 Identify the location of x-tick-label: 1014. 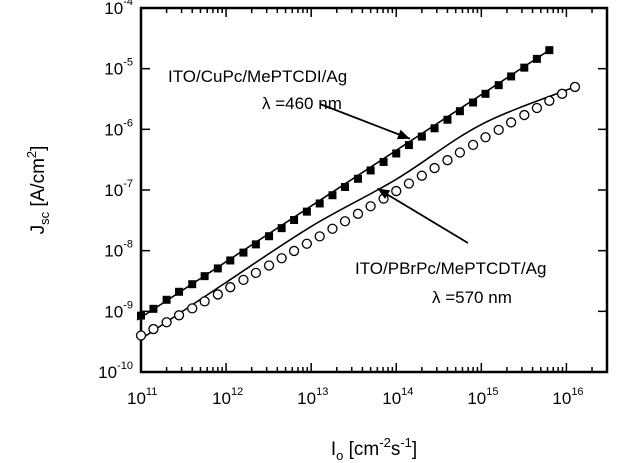
(397, 397).